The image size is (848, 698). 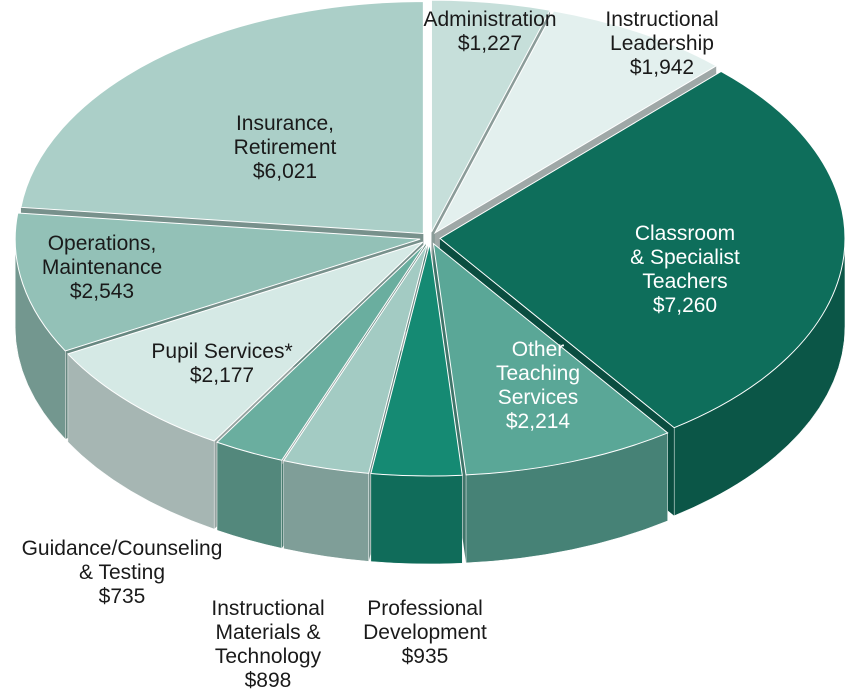 What do you see at coordinates (662, 67) in the screenshot?
I see `value-label: $1,942` at bounding box center [662, 67].